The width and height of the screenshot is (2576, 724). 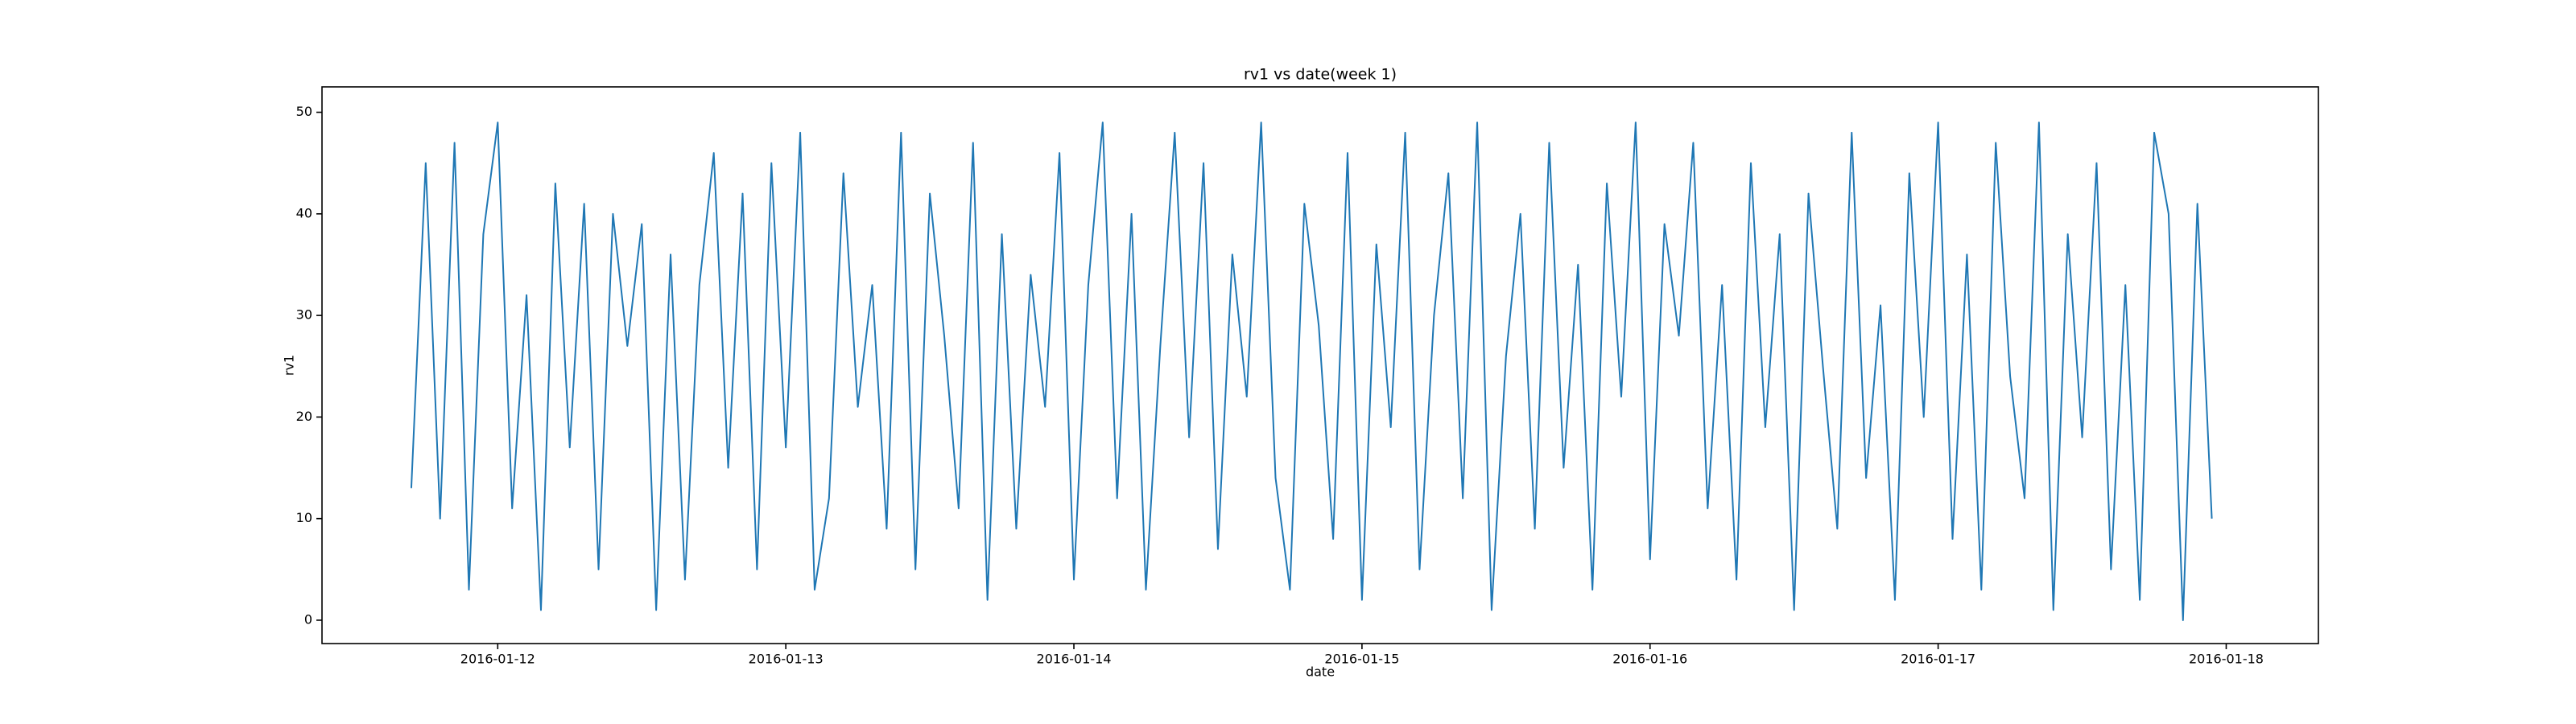 What do you see at coordinates (1938, 659) in the screenshot?
I see `x-tick-label: 2016-01-17` at bounding box center [1938, 659].